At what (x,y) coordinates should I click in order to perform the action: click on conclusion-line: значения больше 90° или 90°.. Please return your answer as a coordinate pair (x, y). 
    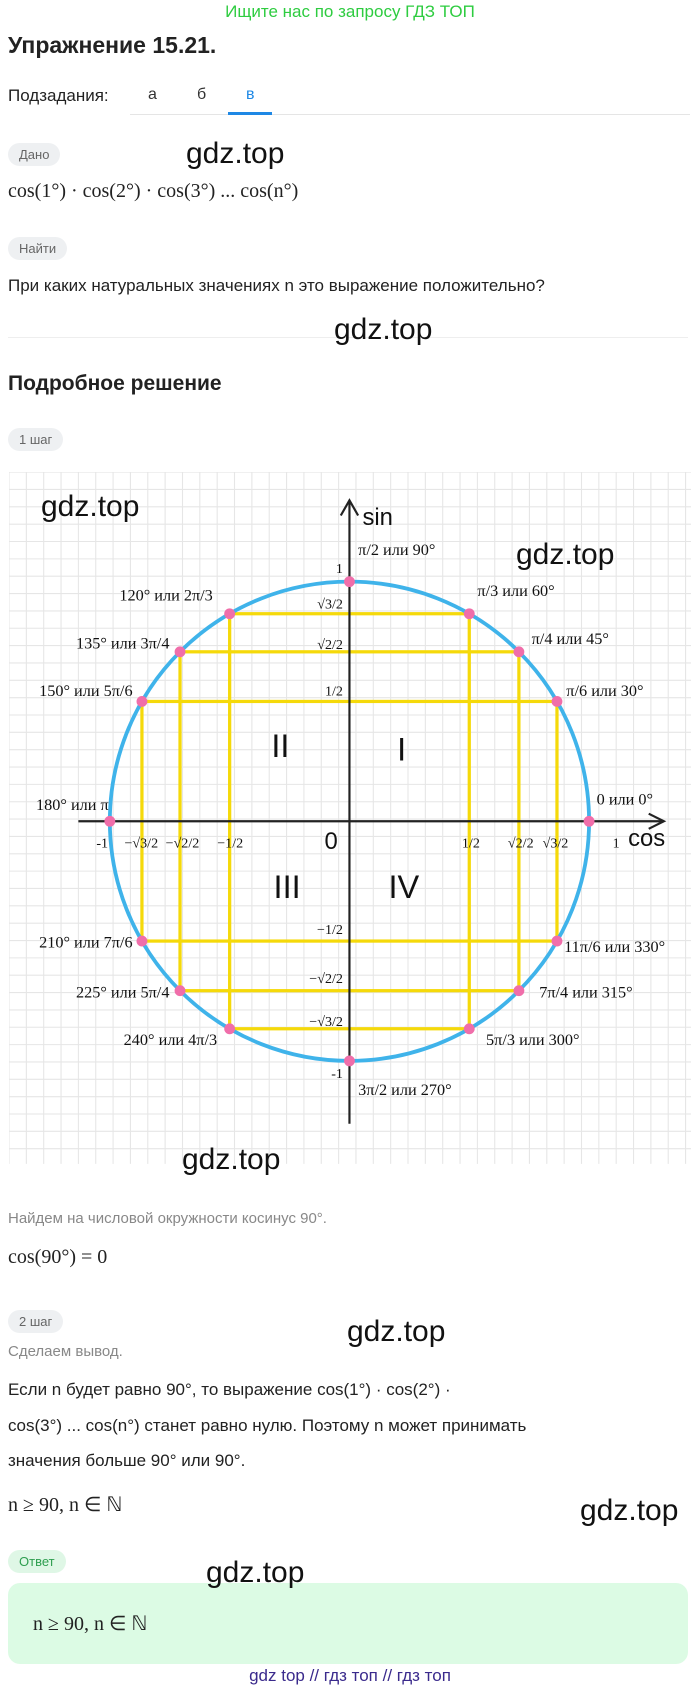
    Looking at the image, I should click on (127, 1460).